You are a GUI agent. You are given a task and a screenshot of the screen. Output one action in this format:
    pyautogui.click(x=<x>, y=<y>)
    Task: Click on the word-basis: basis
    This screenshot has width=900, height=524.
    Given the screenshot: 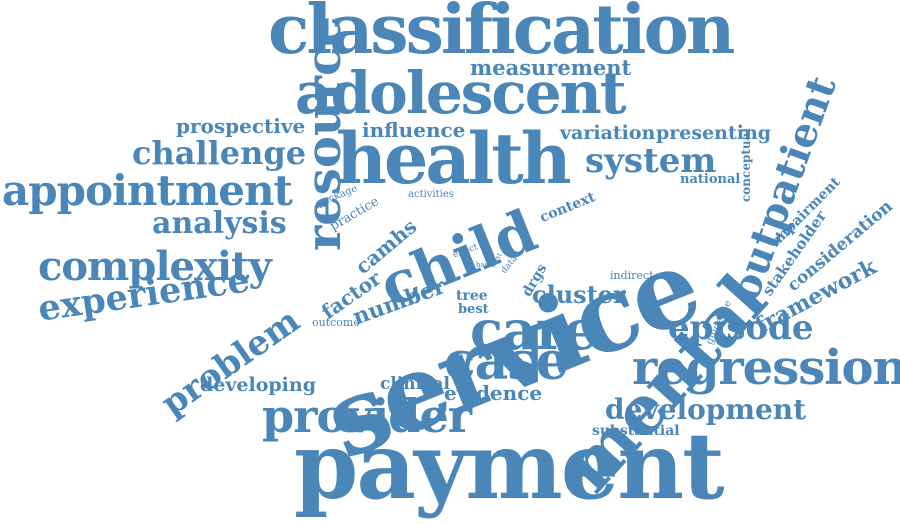 What is the action you would take?
    pyautogui.click(x=485, y=265)
    